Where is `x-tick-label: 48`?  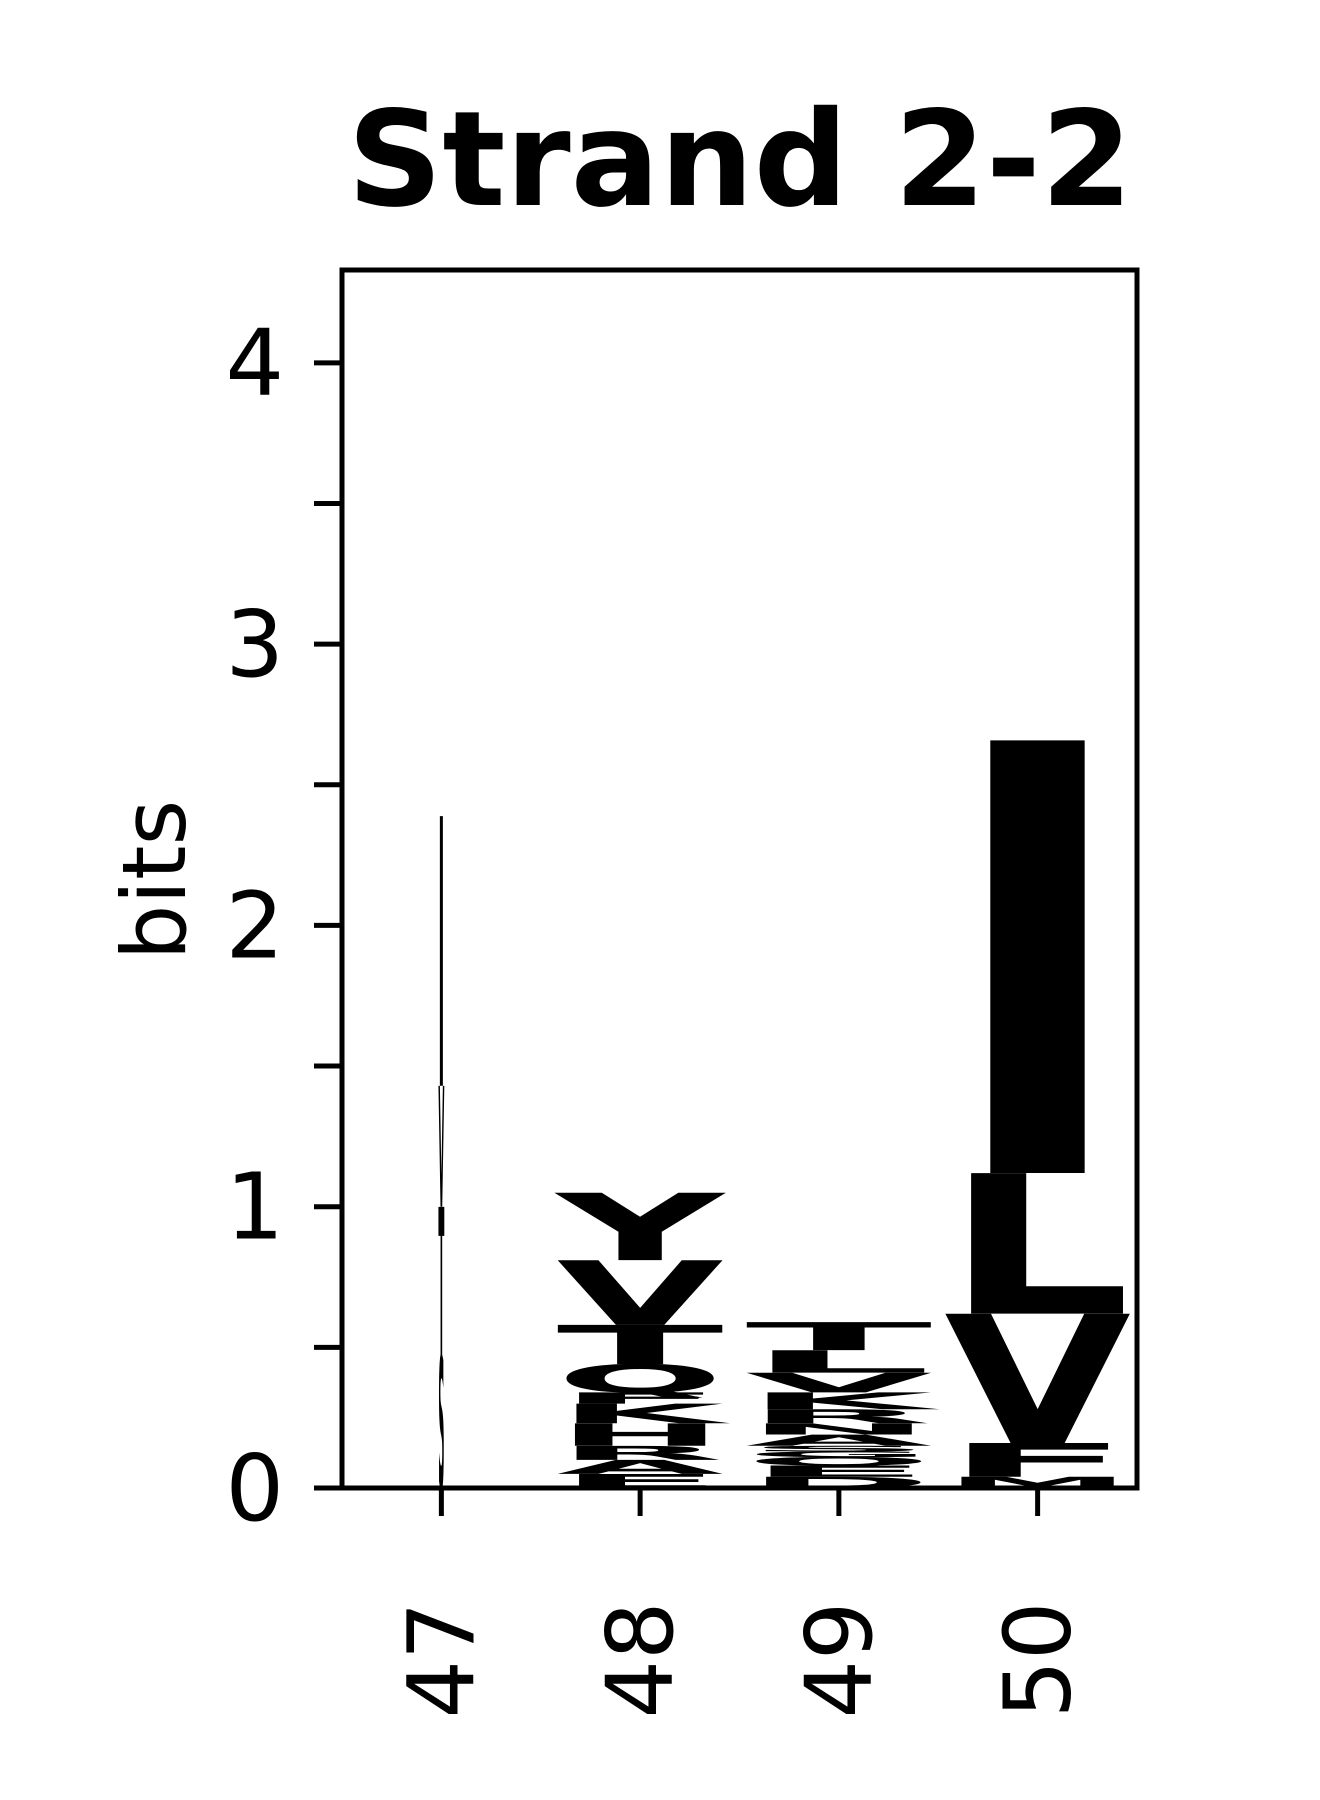
x-tick-label: 48 is located at coordinates (640, 1659).